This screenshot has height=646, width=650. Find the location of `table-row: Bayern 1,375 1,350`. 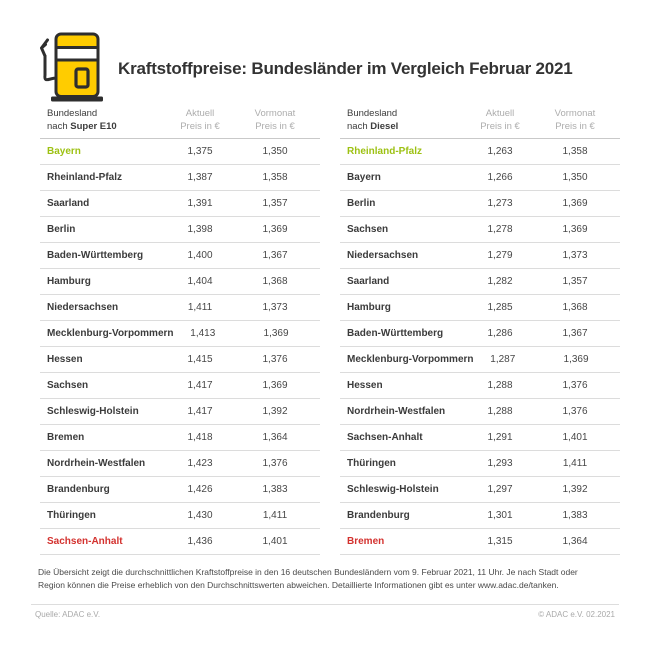

table-row: Bayern 1,375 1,350 is located at coordinates (180, 152).